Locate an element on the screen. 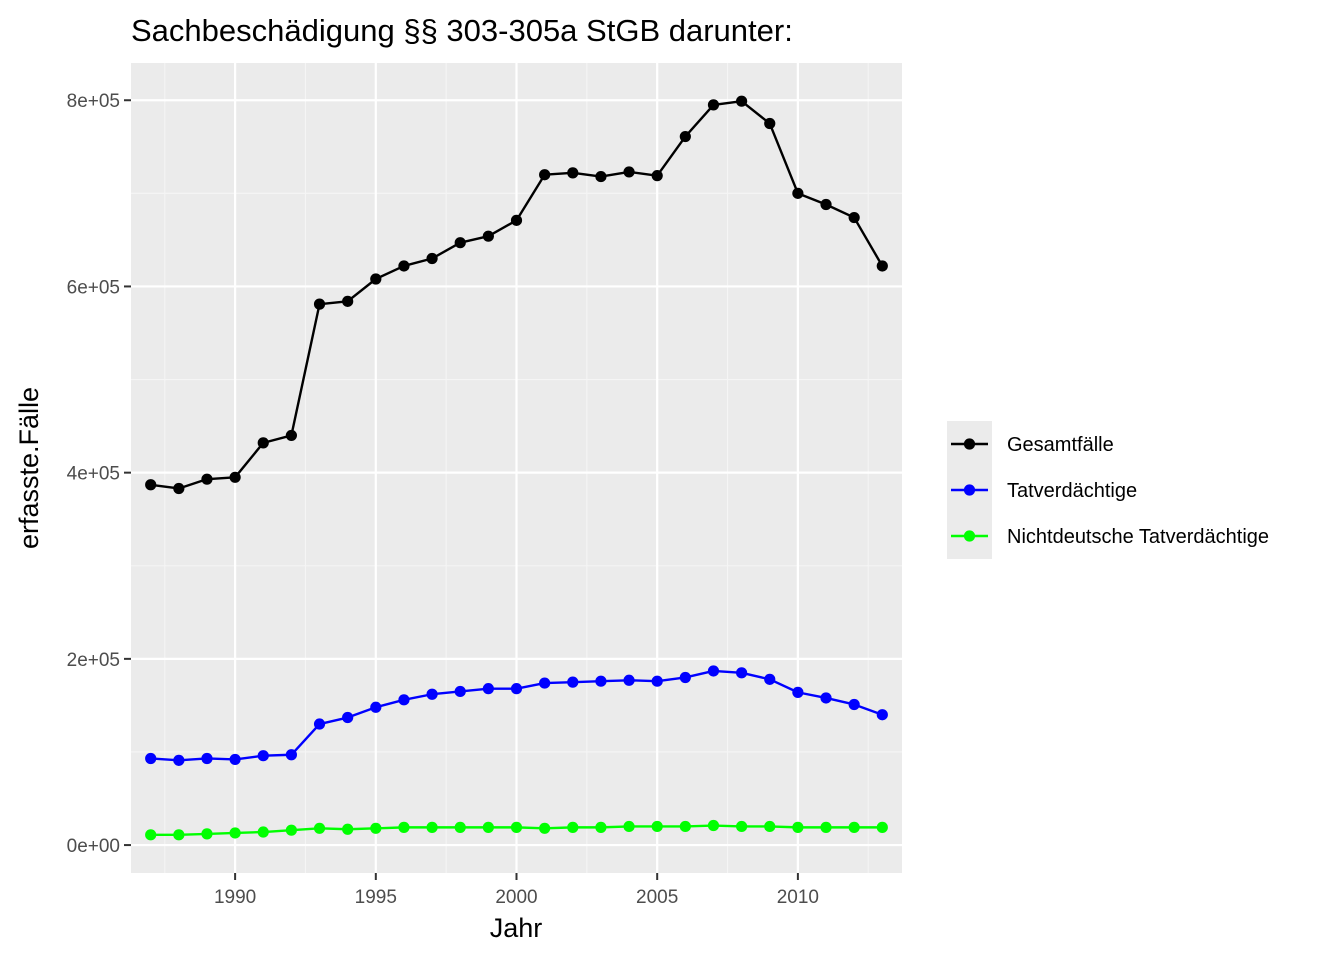 The image size is (1344, 960). y-tick-label: 4e+05 is located at coordinates (93, 474).